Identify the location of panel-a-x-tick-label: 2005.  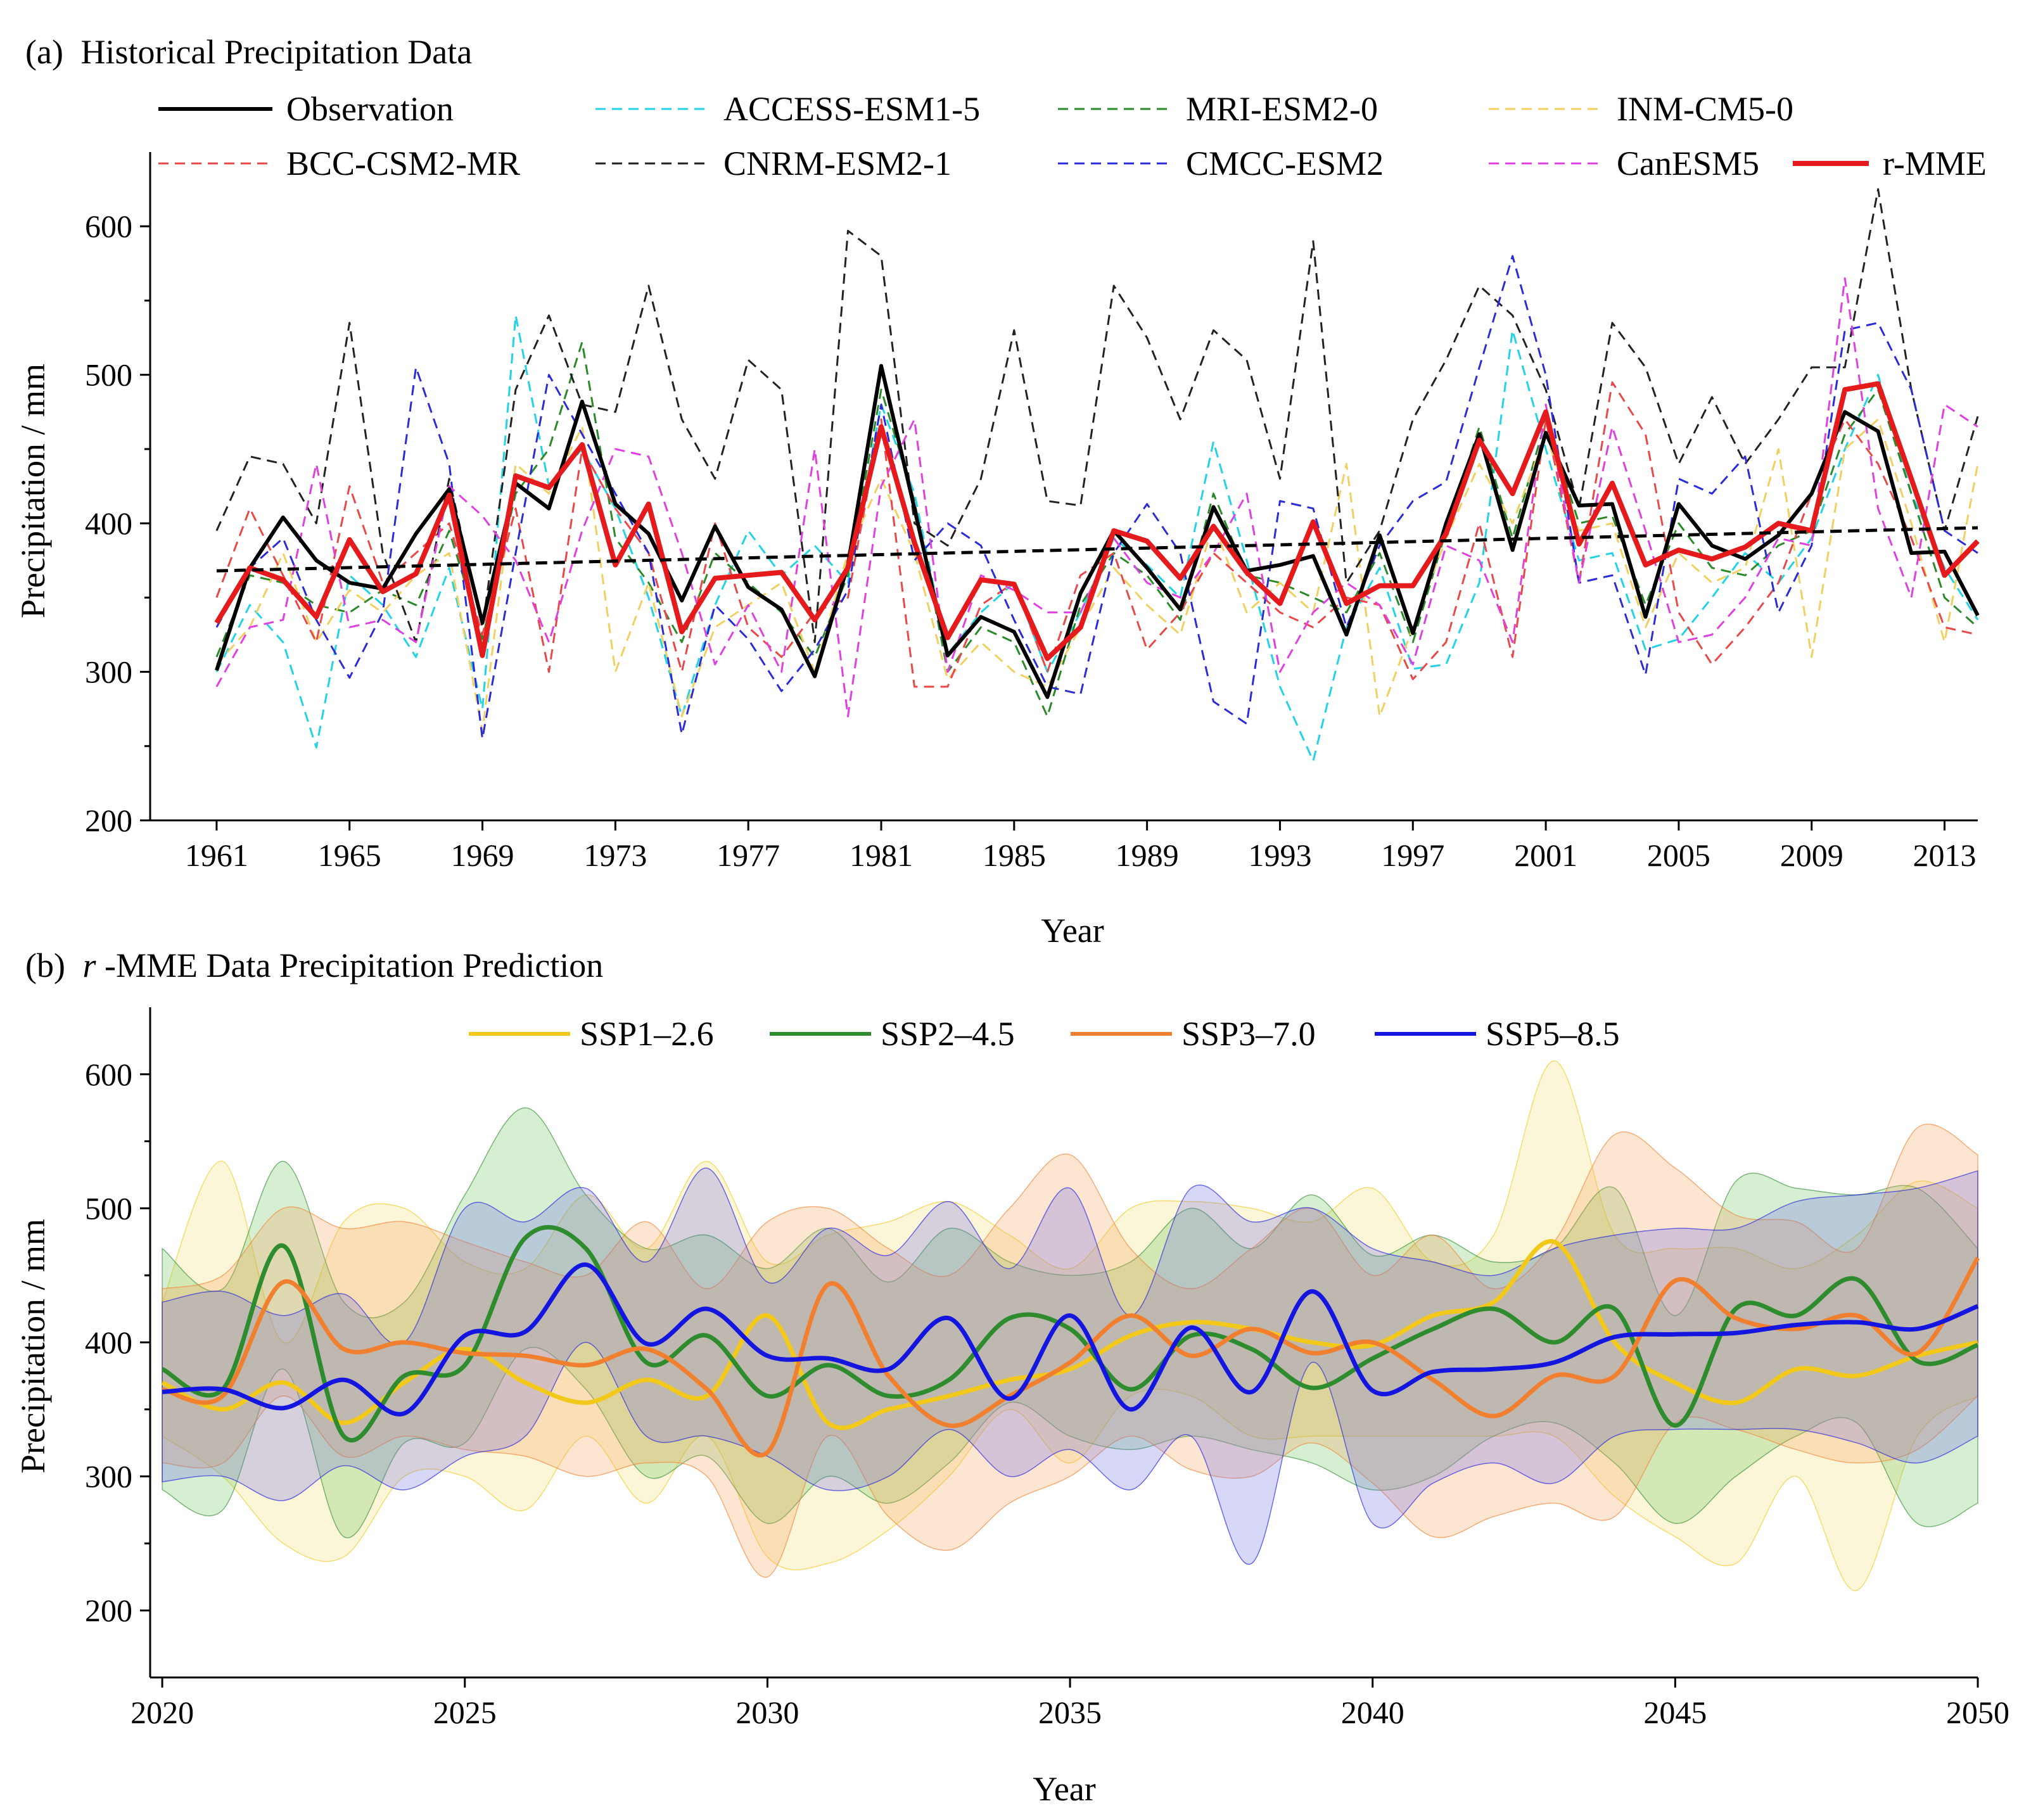
(1678, 855).